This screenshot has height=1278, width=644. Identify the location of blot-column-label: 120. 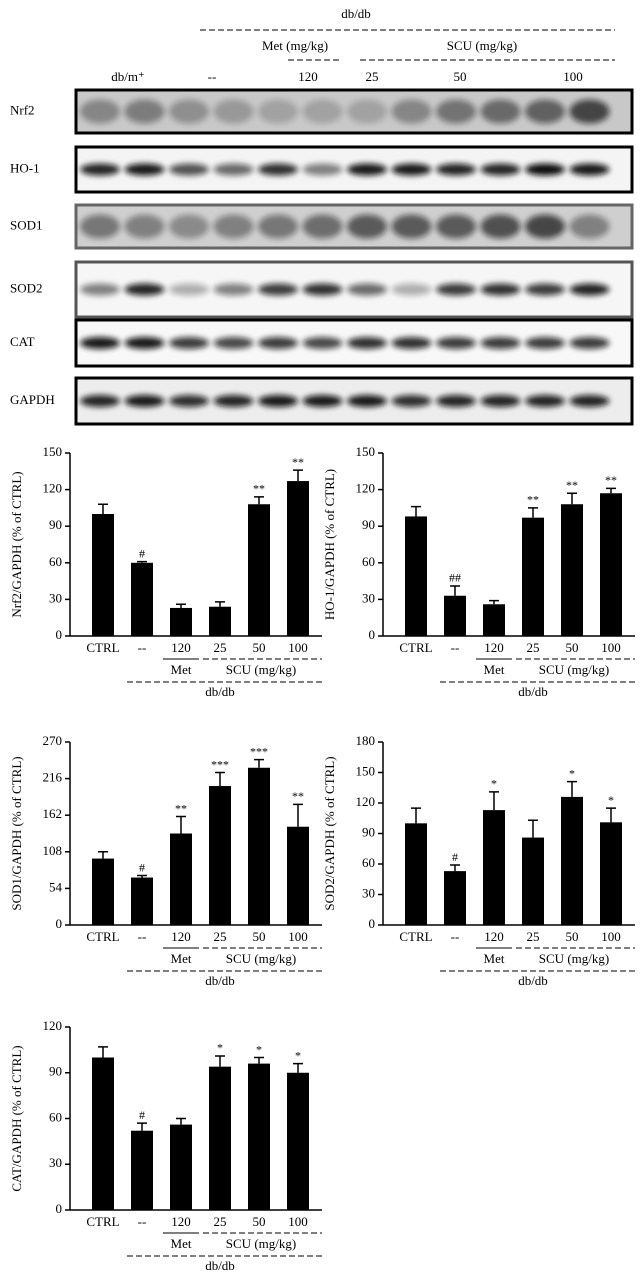
(308, 76).